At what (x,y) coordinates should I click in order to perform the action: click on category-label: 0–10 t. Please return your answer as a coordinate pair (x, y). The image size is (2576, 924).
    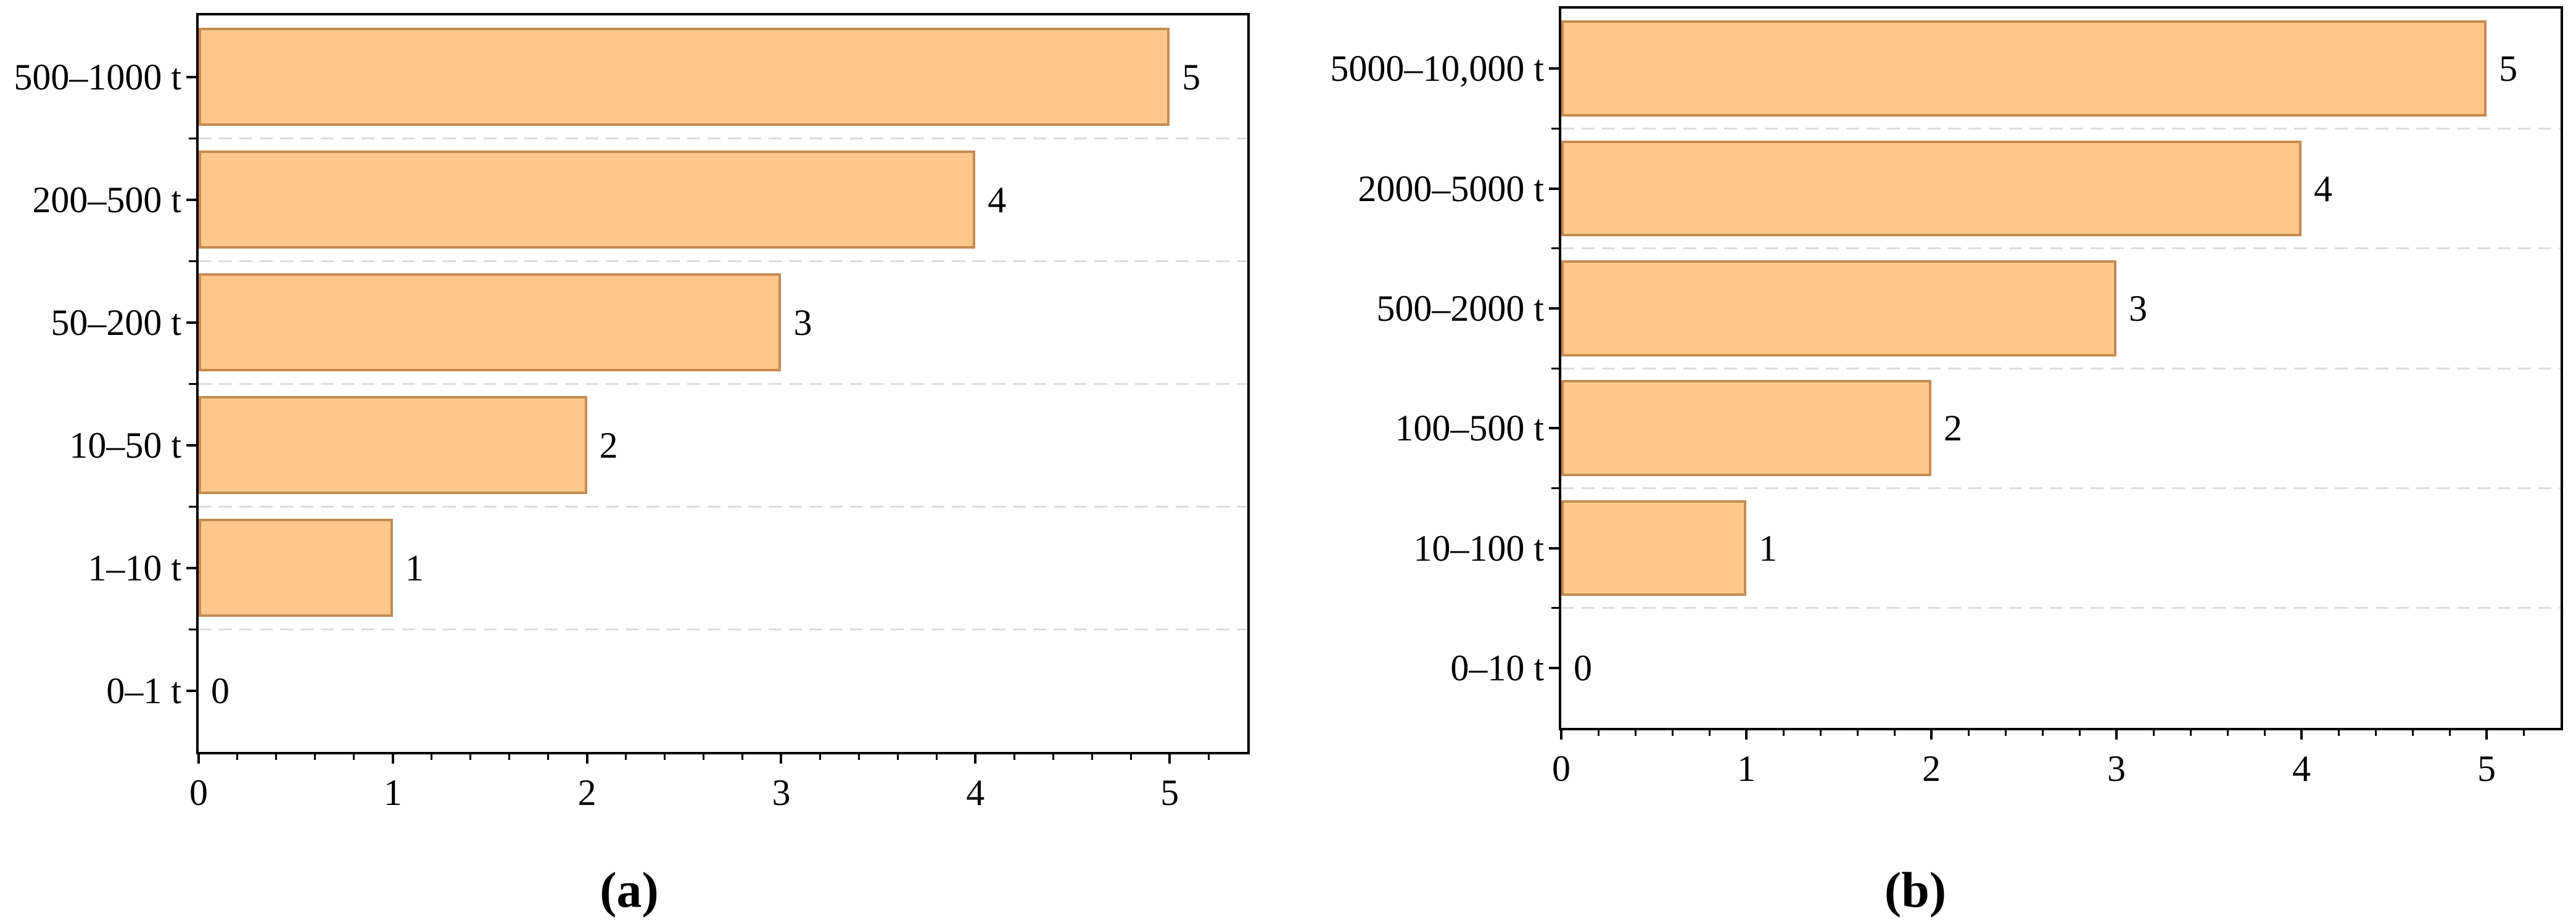
    Looking at the image, I should click on (1497, 667).